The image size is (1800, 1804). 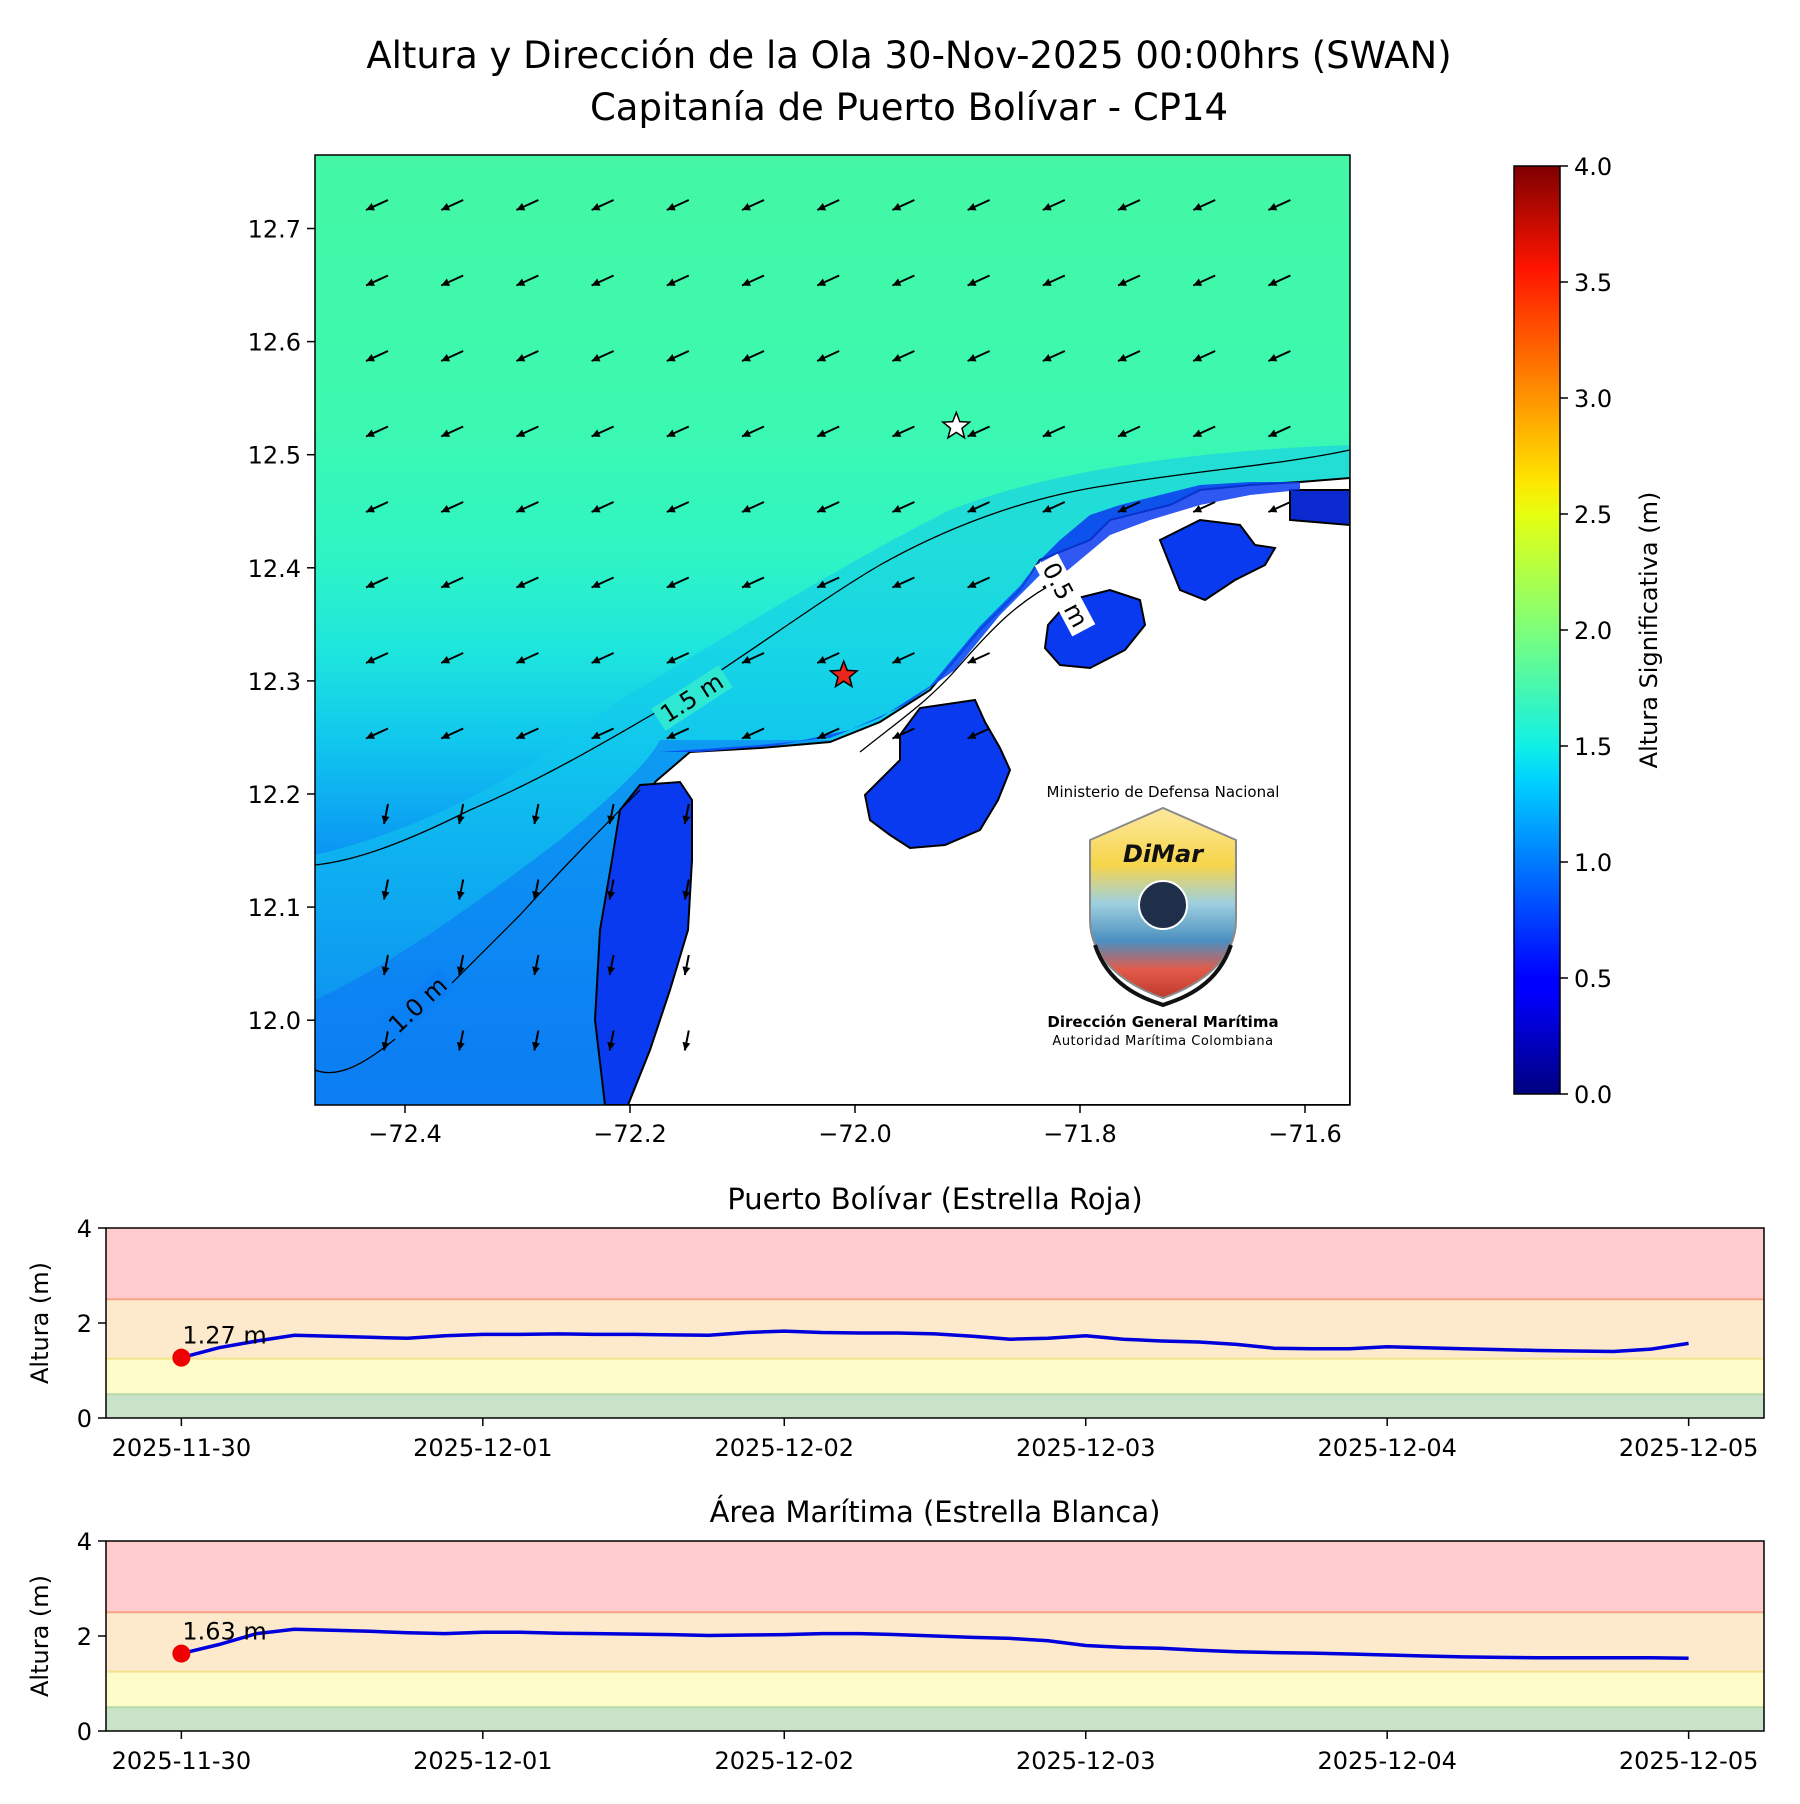 What do you see at coordinates (84, 1324) in the screenshot?
I see `y-tick-label: 2` at bounding box center [84, 1324].